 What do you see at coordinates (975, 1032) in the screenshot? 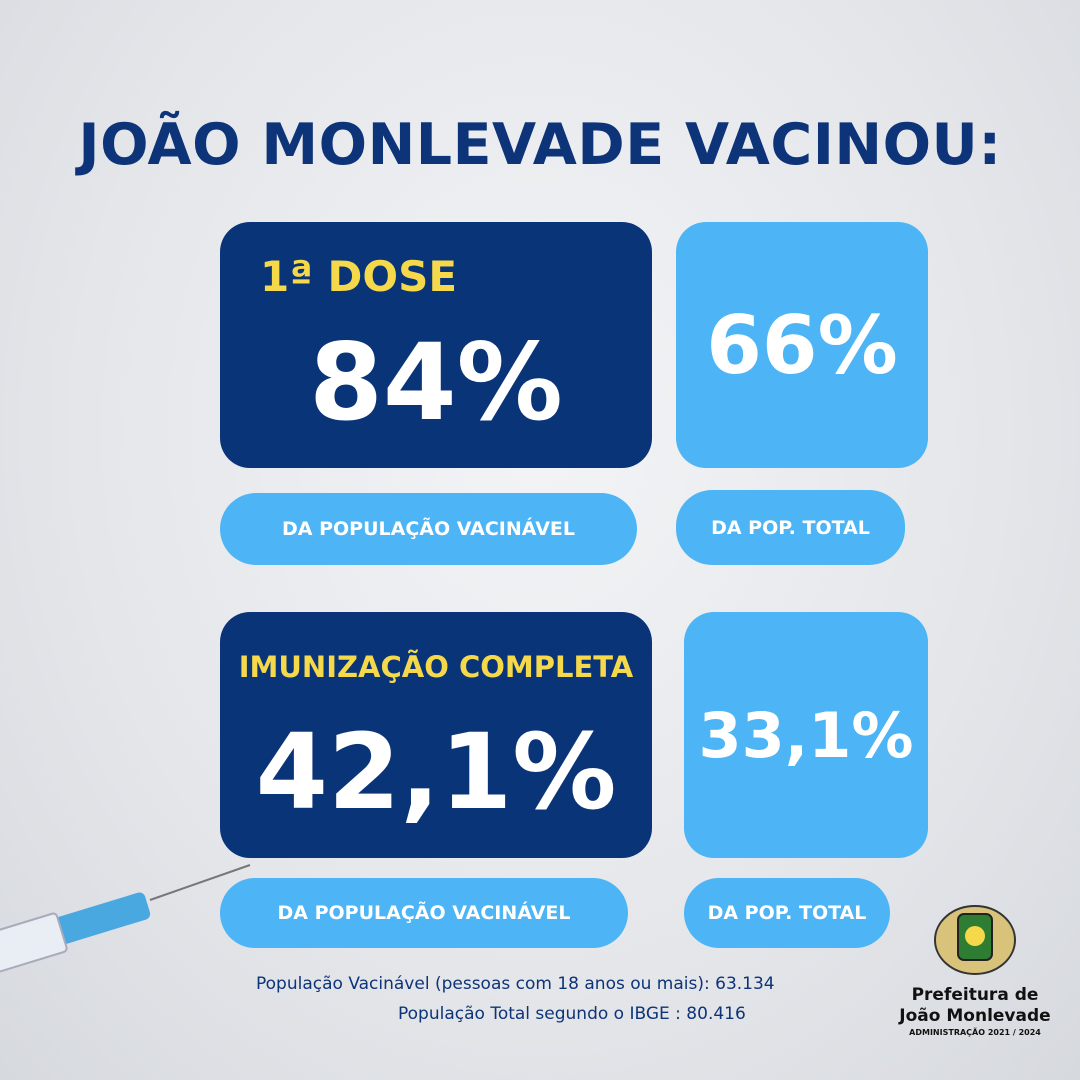
I see `logo-admin: ADMINISTRAÇÃO 2021 / 2024` at bounding box center [975, 1032].